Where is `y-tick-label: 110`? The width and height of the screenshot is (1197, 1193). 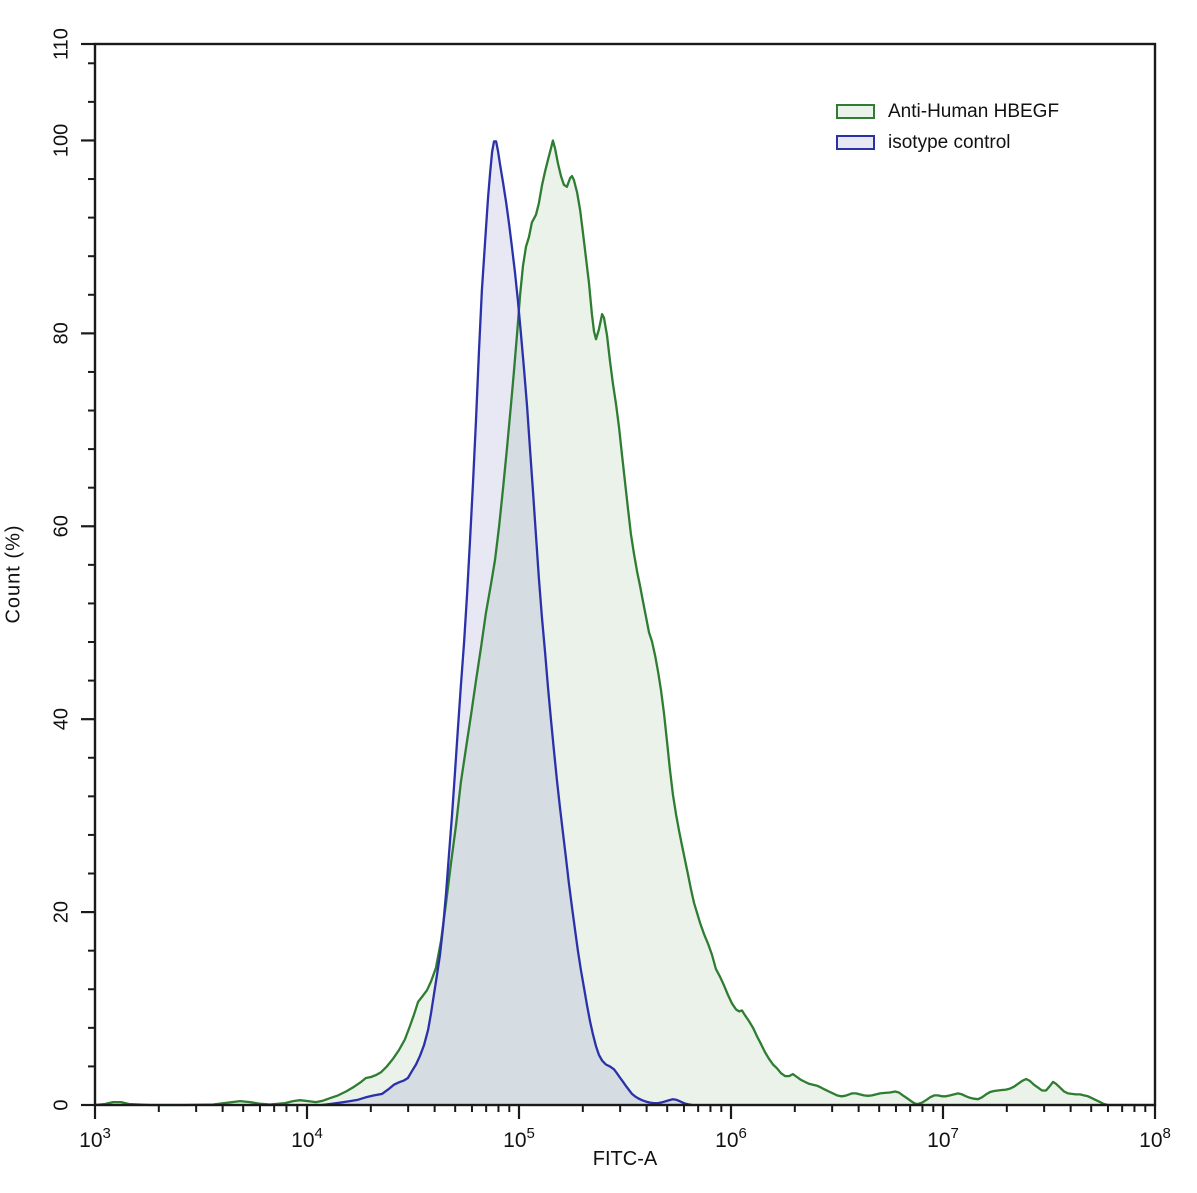
y-tick-label: 110 is located at coordinates (61, 44).